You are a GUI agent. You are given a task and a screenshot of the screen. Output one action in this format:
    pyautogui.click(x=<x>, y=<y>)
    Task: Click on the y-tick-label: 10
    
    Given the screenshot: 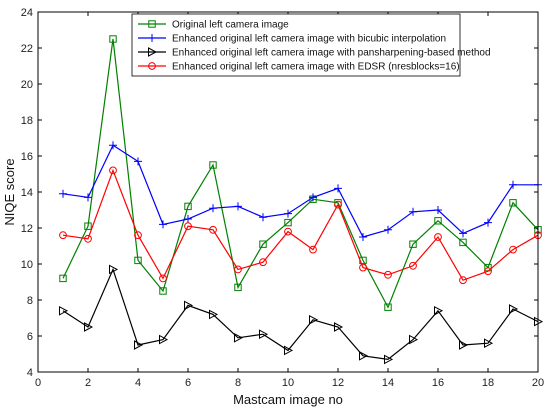 What is the action you would take?
    pyautogui.click(x=27, y=265)
    